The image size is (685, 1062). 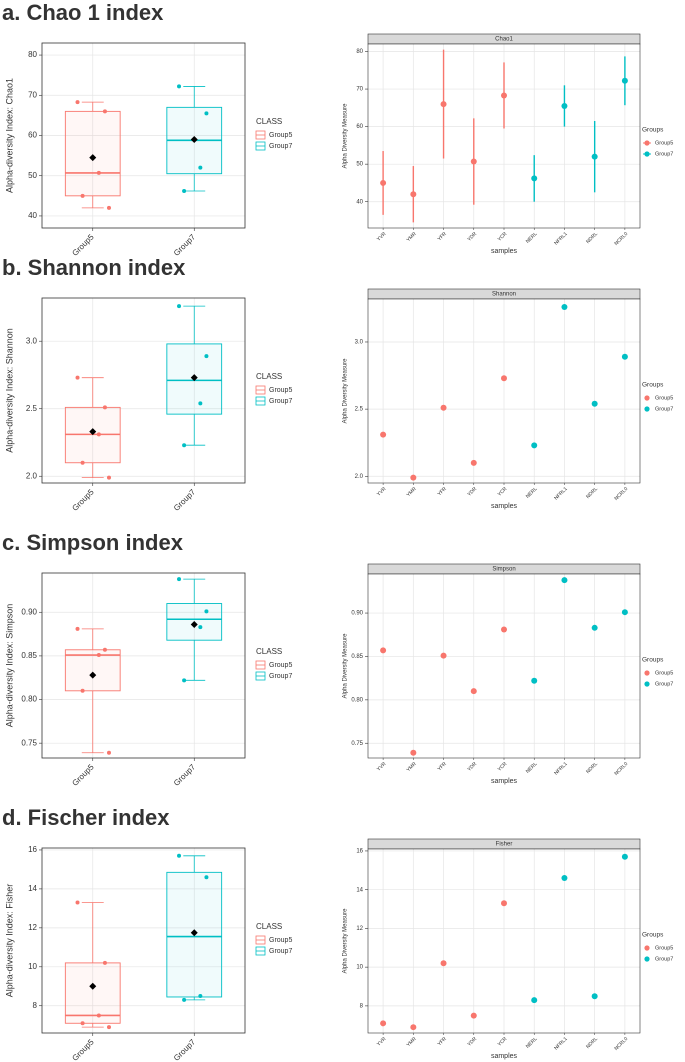 I want to click on strip-label: Fisher, so click(x=504, y=845).